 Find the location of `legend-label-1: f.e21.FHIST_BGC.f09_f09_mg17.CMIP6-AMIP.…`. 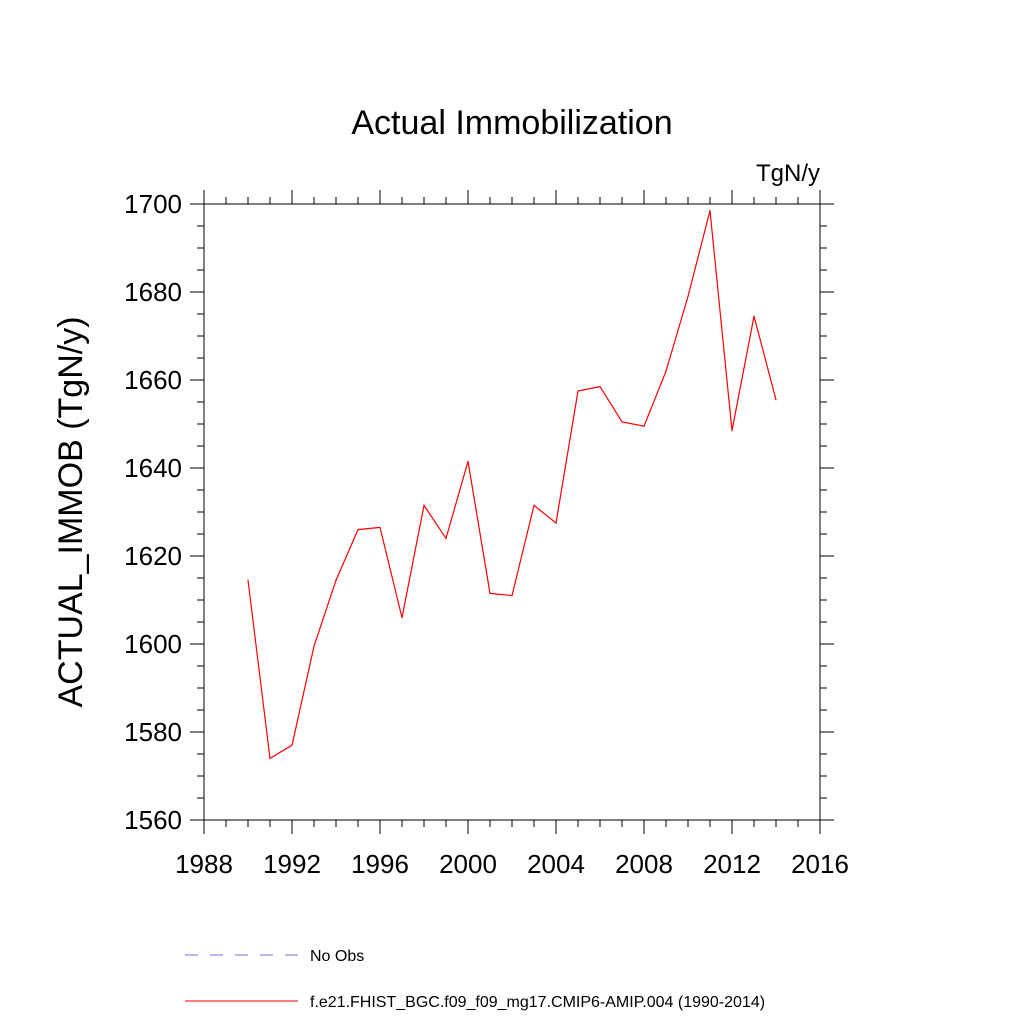

legend-label-1: f.e21.FHIST_BGC.f09_f09_mg17.CMIP6-AMIP.… is located at coordinates (537, 1002).